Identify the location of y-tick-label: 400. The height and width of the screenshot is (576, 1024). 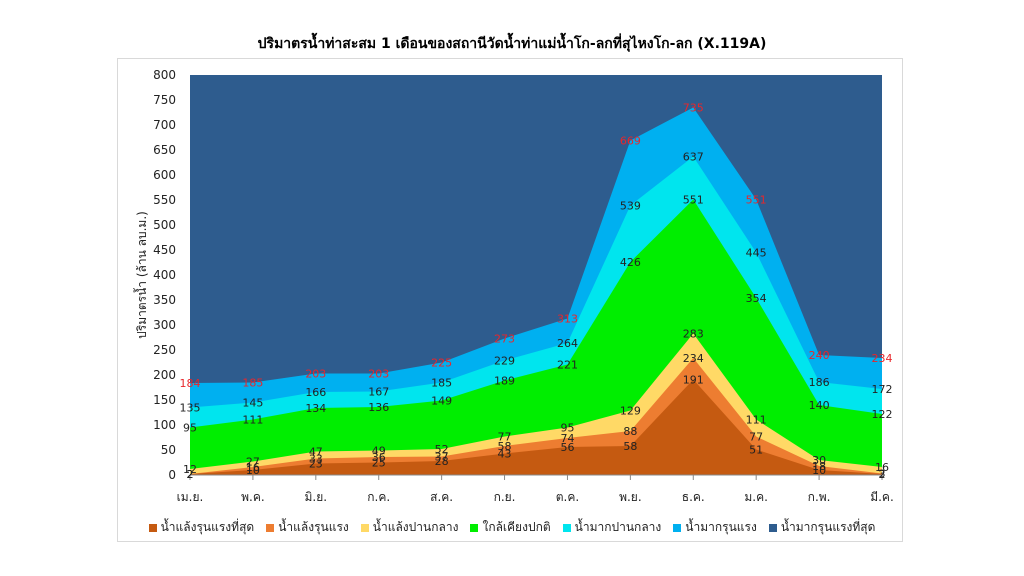
(164, 275).